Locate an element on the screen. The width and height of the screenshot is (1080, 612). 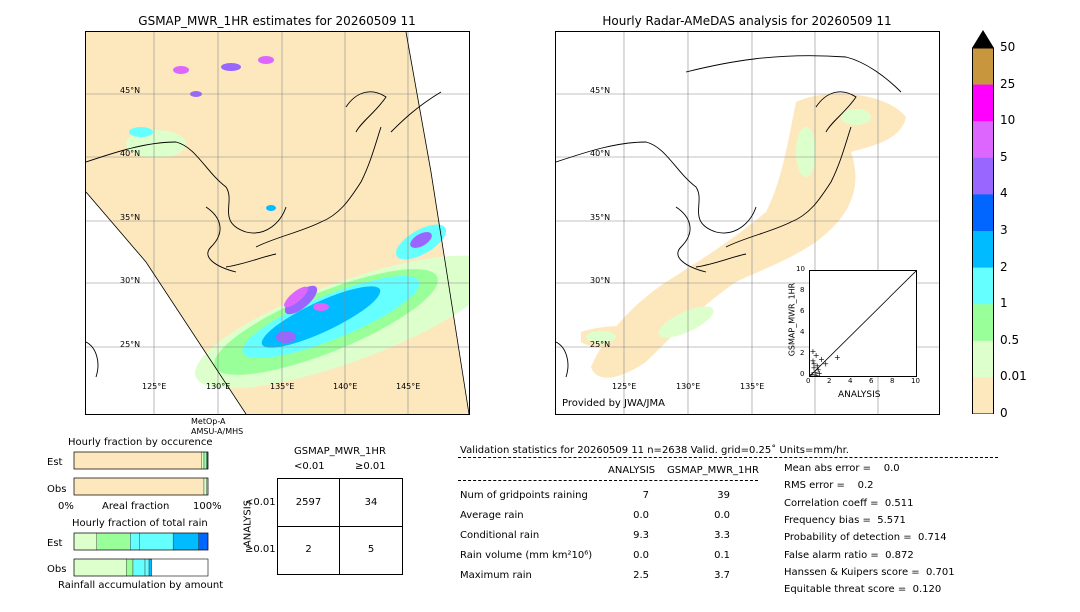
satellite-note-2: AMSU-A/MHS is located at coordinates (217, 431).